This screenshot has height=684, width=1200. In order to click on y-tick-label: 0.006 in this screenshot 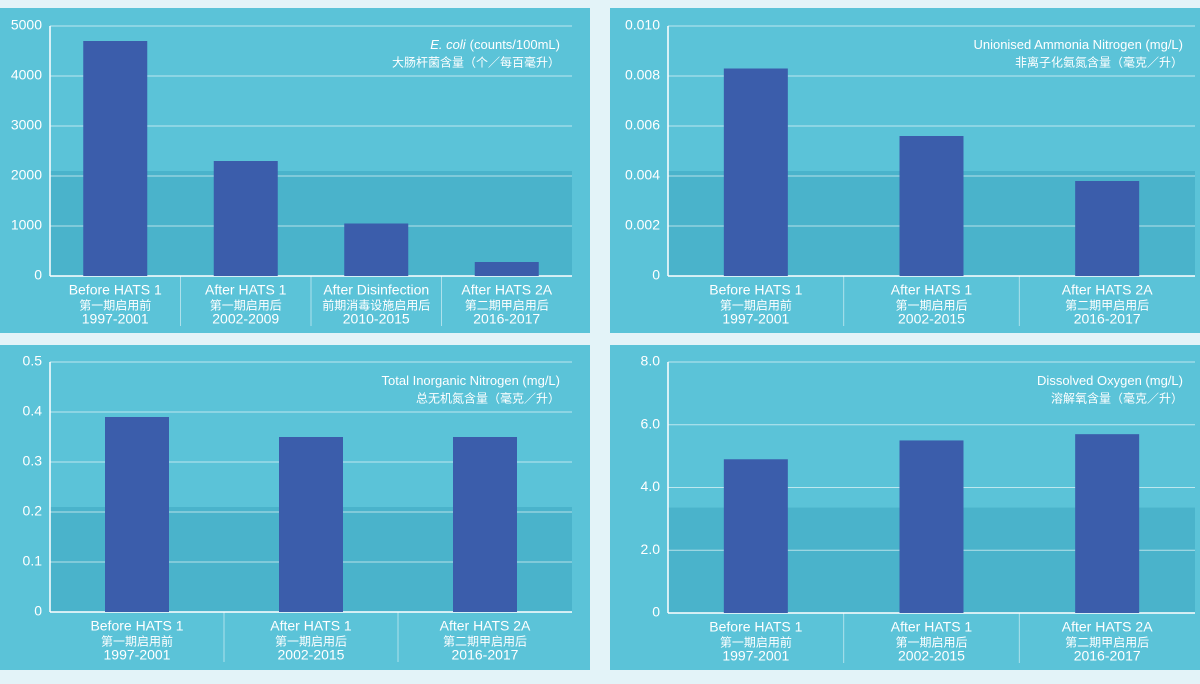, I will do `click(642, 125)`.